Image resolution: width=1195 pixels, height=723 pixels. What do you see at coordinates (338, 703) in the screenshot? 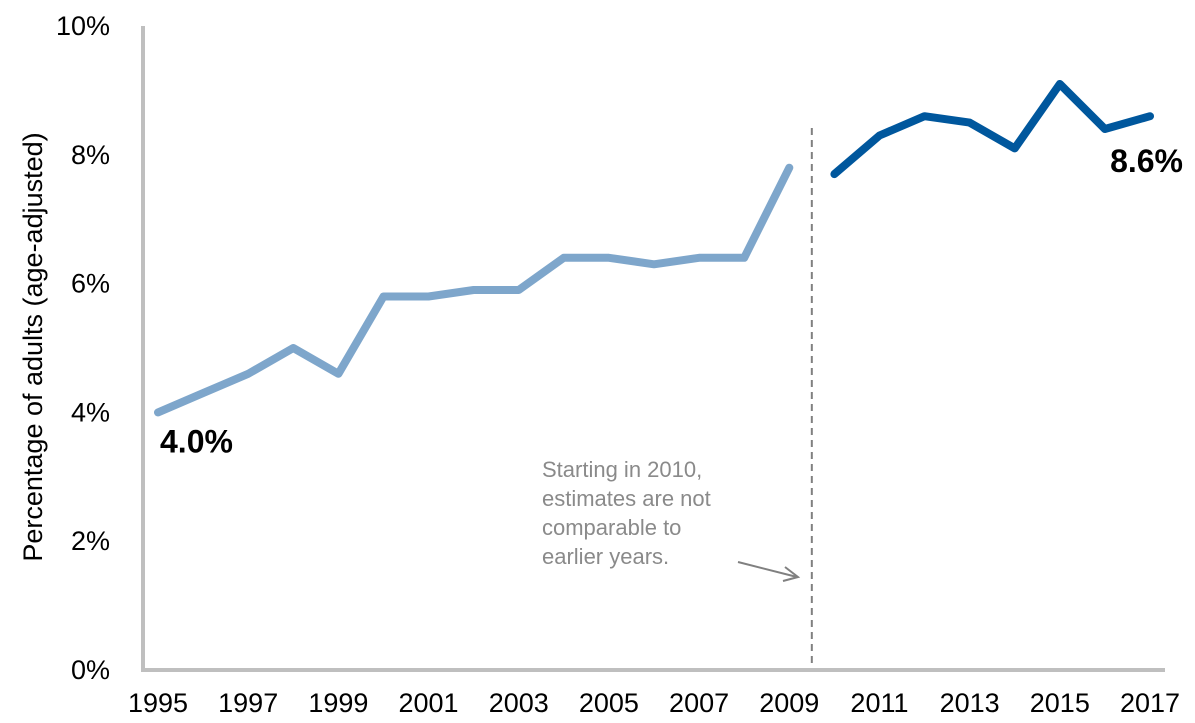
I see `x-tick-label: 1999` at bounding box center [338, 703].